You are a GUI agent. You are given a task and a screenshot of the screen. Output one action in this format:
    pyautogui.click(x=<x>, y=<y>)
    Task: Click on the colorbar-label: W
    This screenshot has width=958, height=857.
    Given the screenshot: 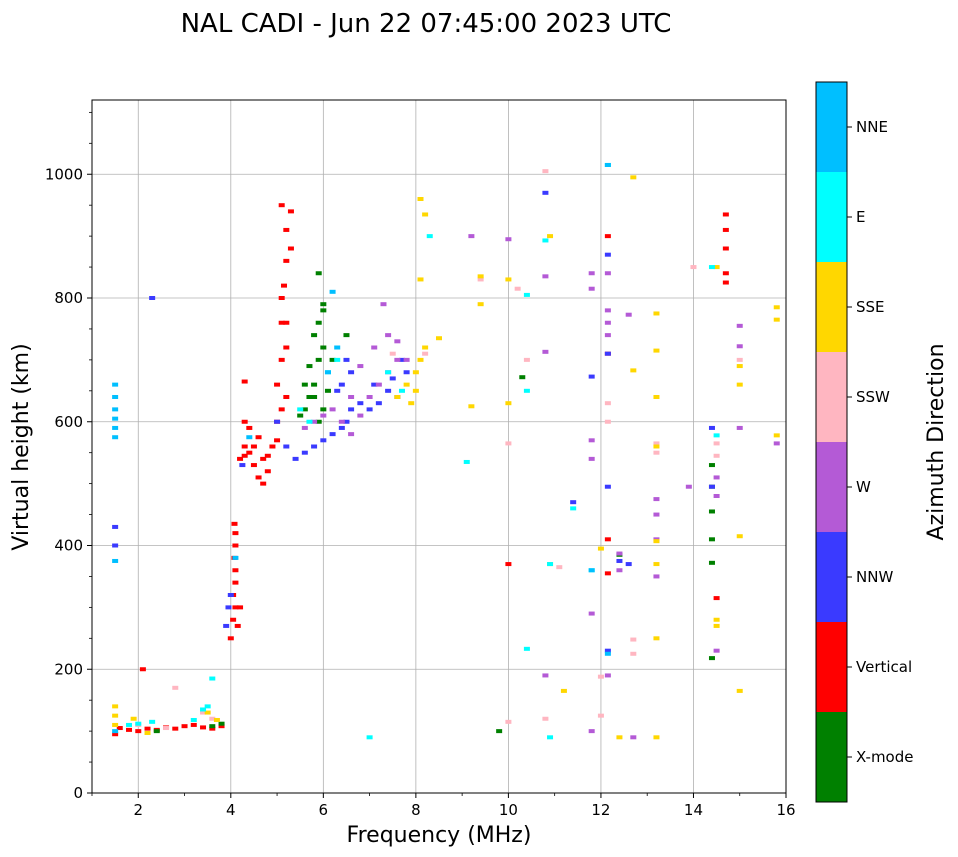 What is the action you would take?
    pyautogui.click(x=863, y=487)
    